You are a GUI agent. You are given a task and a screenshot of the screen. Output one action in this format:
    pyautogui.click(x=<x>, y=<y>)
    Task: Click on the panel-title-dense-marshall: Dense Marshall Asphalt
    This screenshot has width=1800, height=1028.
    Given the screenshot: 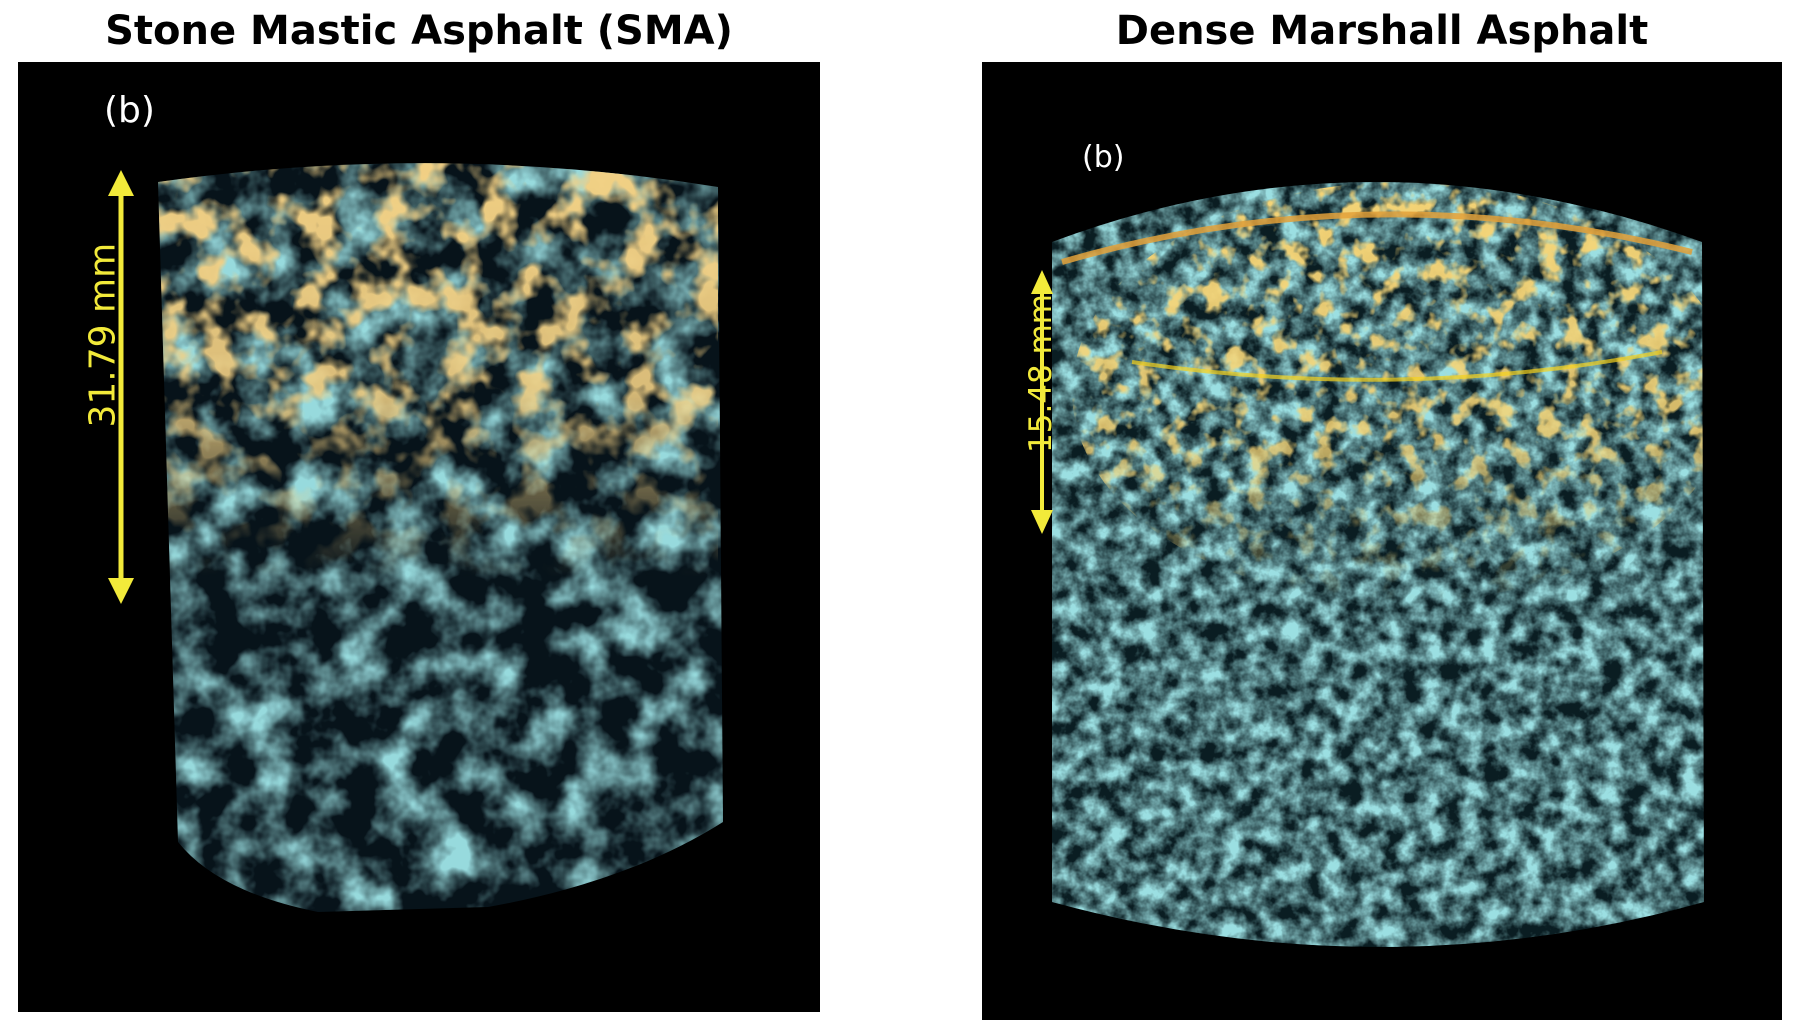 What is the action you would take?
    pyautogui.click(x=1382, y=31)
    